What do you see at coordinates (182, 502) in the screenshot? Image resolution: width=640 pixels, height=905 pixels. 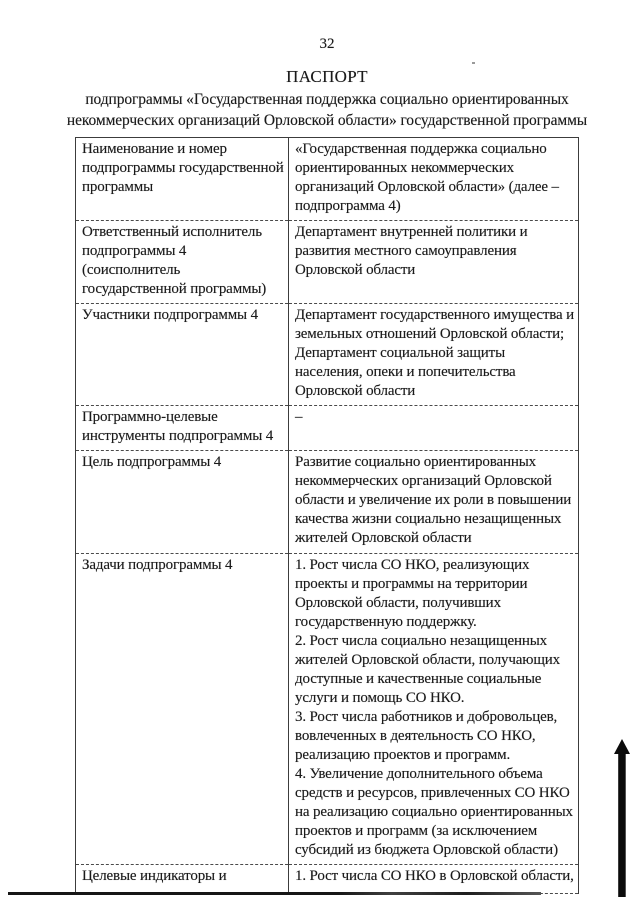 I see `row-label: Цель подпрограммы 4` at bounding box center [182, 502].